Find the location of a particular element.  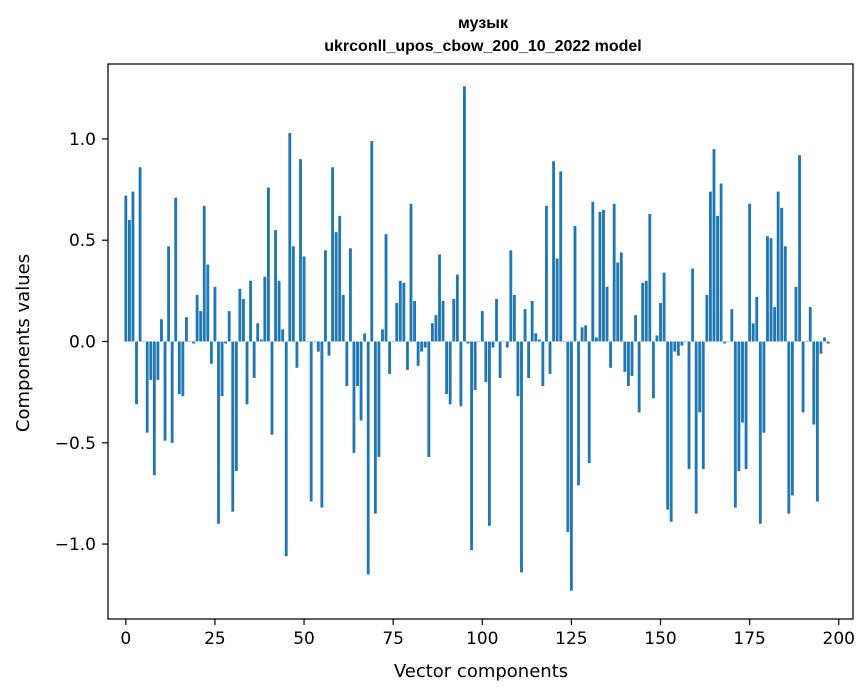

chart-title-line2: ukrconll_upos_cbow_200_10_2022 model is located at coordinates (482, 46).